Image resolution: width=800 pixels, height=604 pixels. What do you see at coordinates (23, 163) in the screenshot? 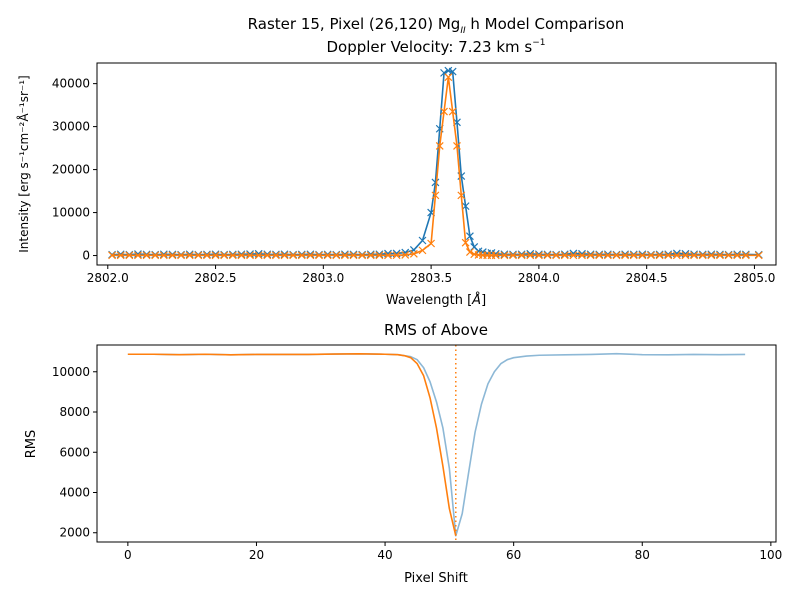
I see `y-axis-label: Intensity [erg s⁻¹cm⁻²Å⁻¹sr⁻¹]` at bounding box center [23, 163].